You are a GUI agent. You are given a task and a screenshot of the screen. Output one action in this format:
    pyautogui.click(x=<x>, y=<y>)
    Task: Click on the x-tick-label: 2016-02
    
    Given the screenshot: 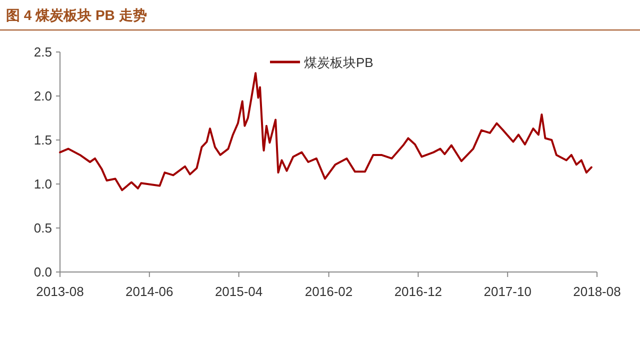 What is the action you would take?
    pyautogui.click(x=328, y=291)
    